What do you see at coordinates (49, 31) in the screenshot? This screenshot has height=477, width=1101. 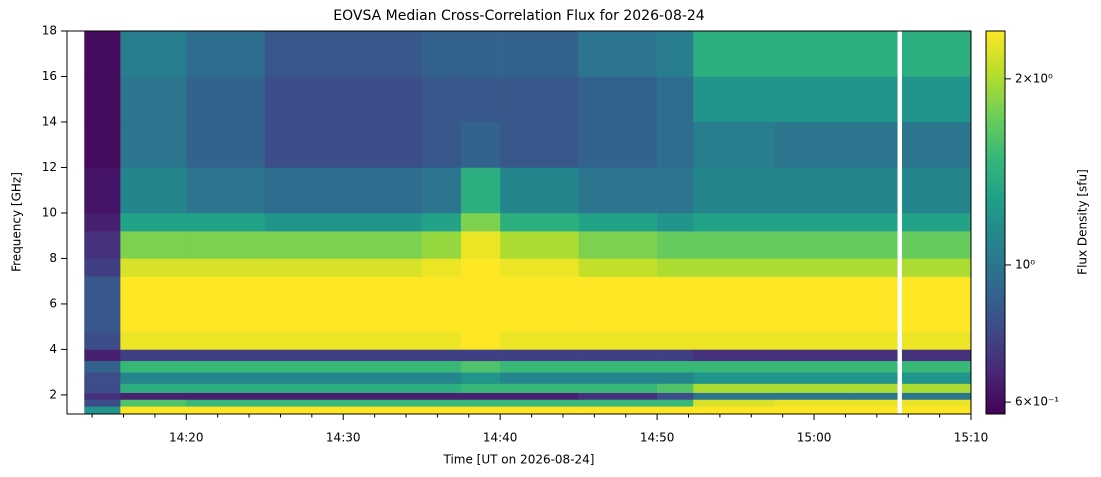 I see `y-tick-label: 18` at bounding box center [49, 31].